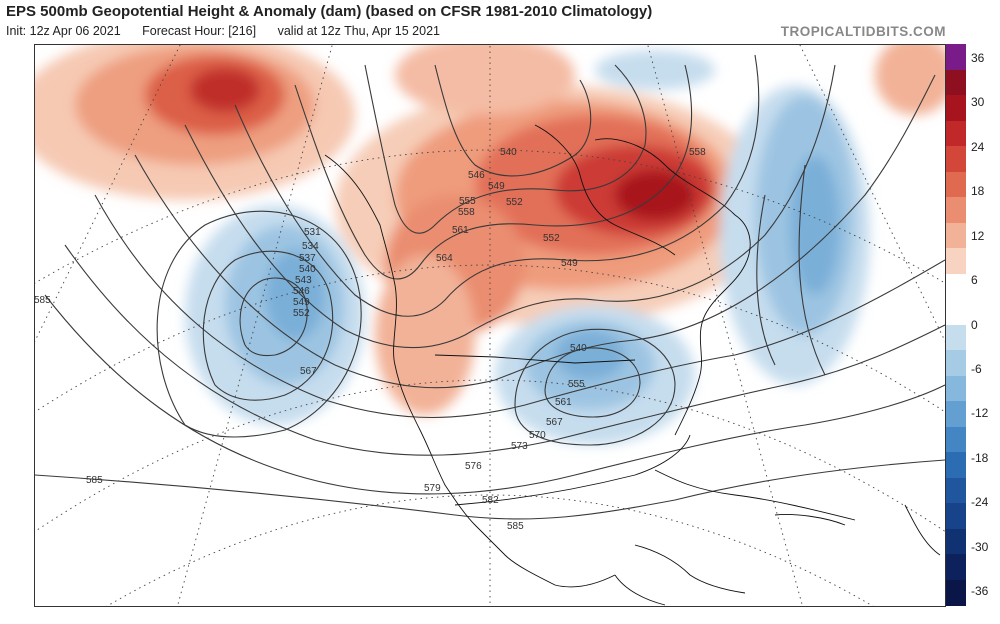  I want to click on contour-label: 576, so click(473, 466).